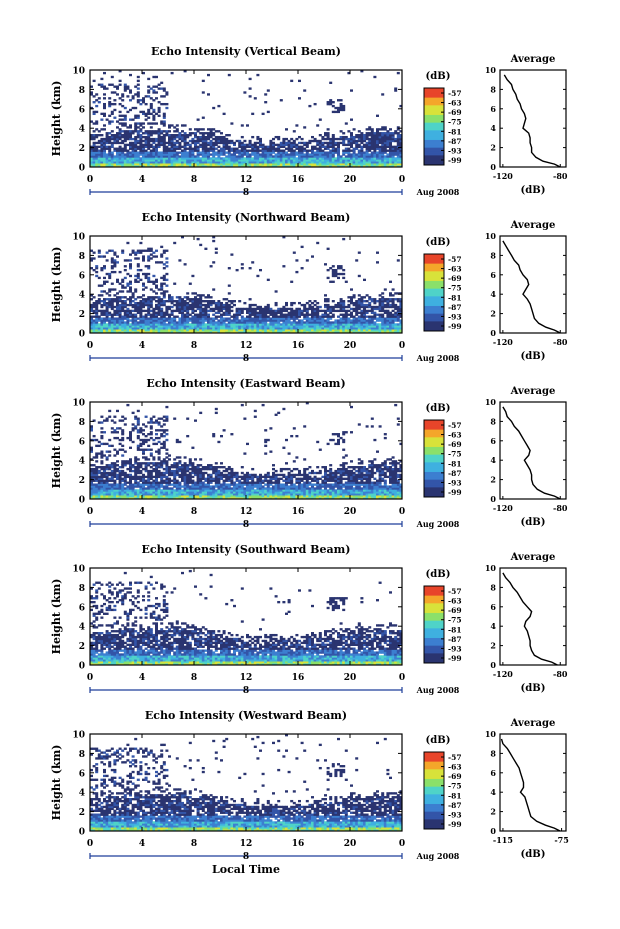 The width and height of the screenshot is (620, 929). I want to click on y-tick-label: 2, so click(82, 647).